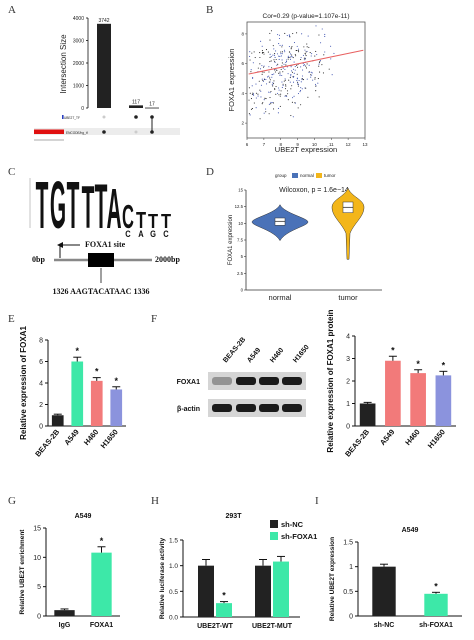  I want to click on panel-letter-a: A, so click(12, 10).